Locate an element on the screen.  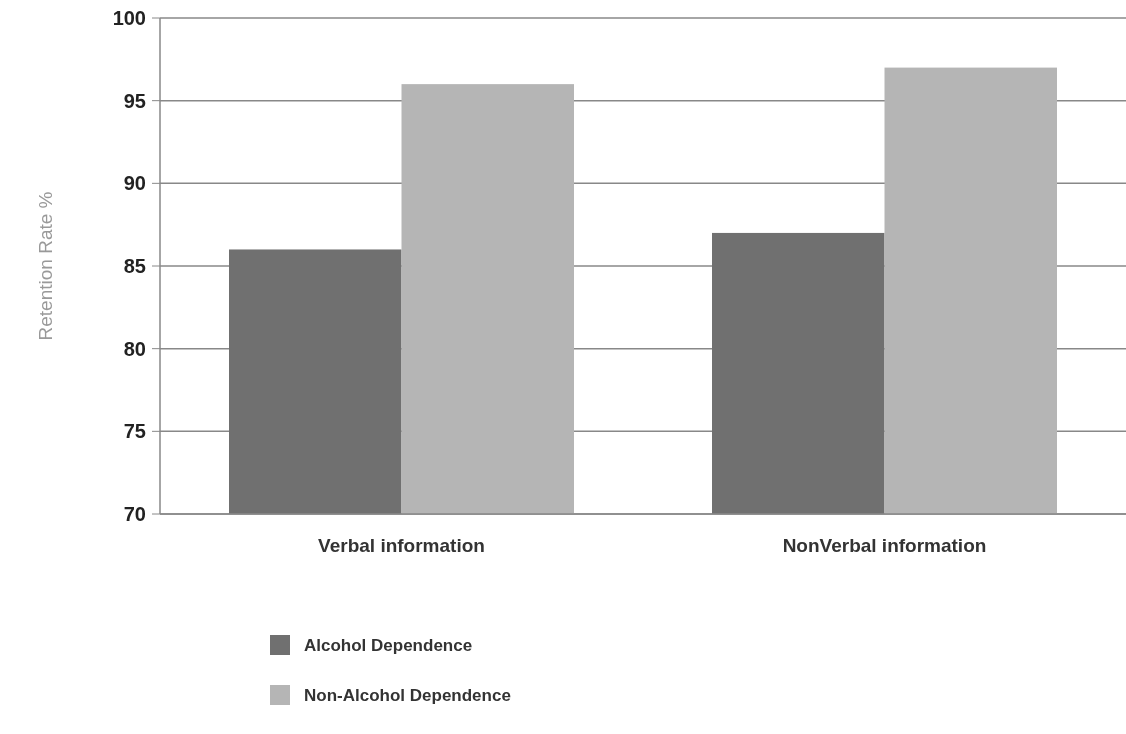
y-tick-label: 75 is located at coordinates (134, 431).